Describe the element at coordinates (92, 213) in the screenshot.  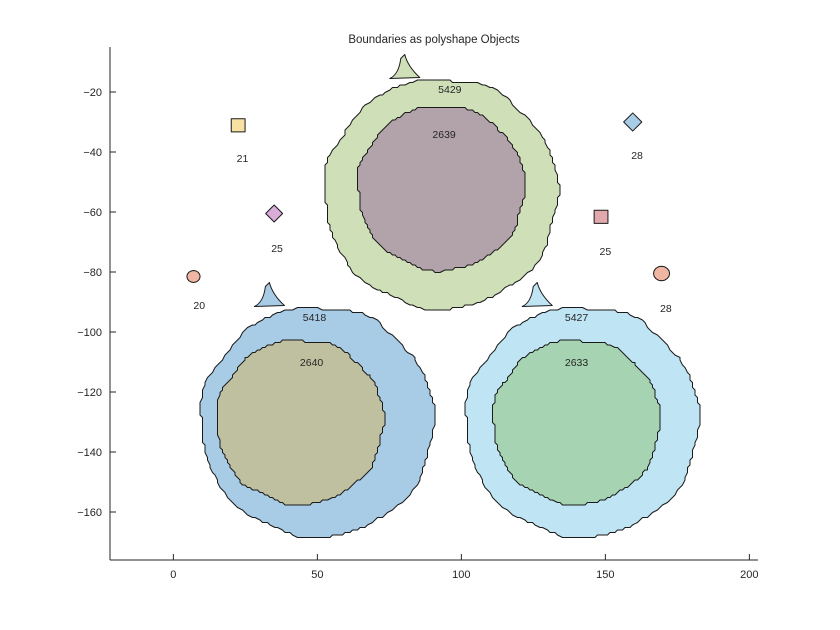
I see `y-tick-label: −60` at that location.